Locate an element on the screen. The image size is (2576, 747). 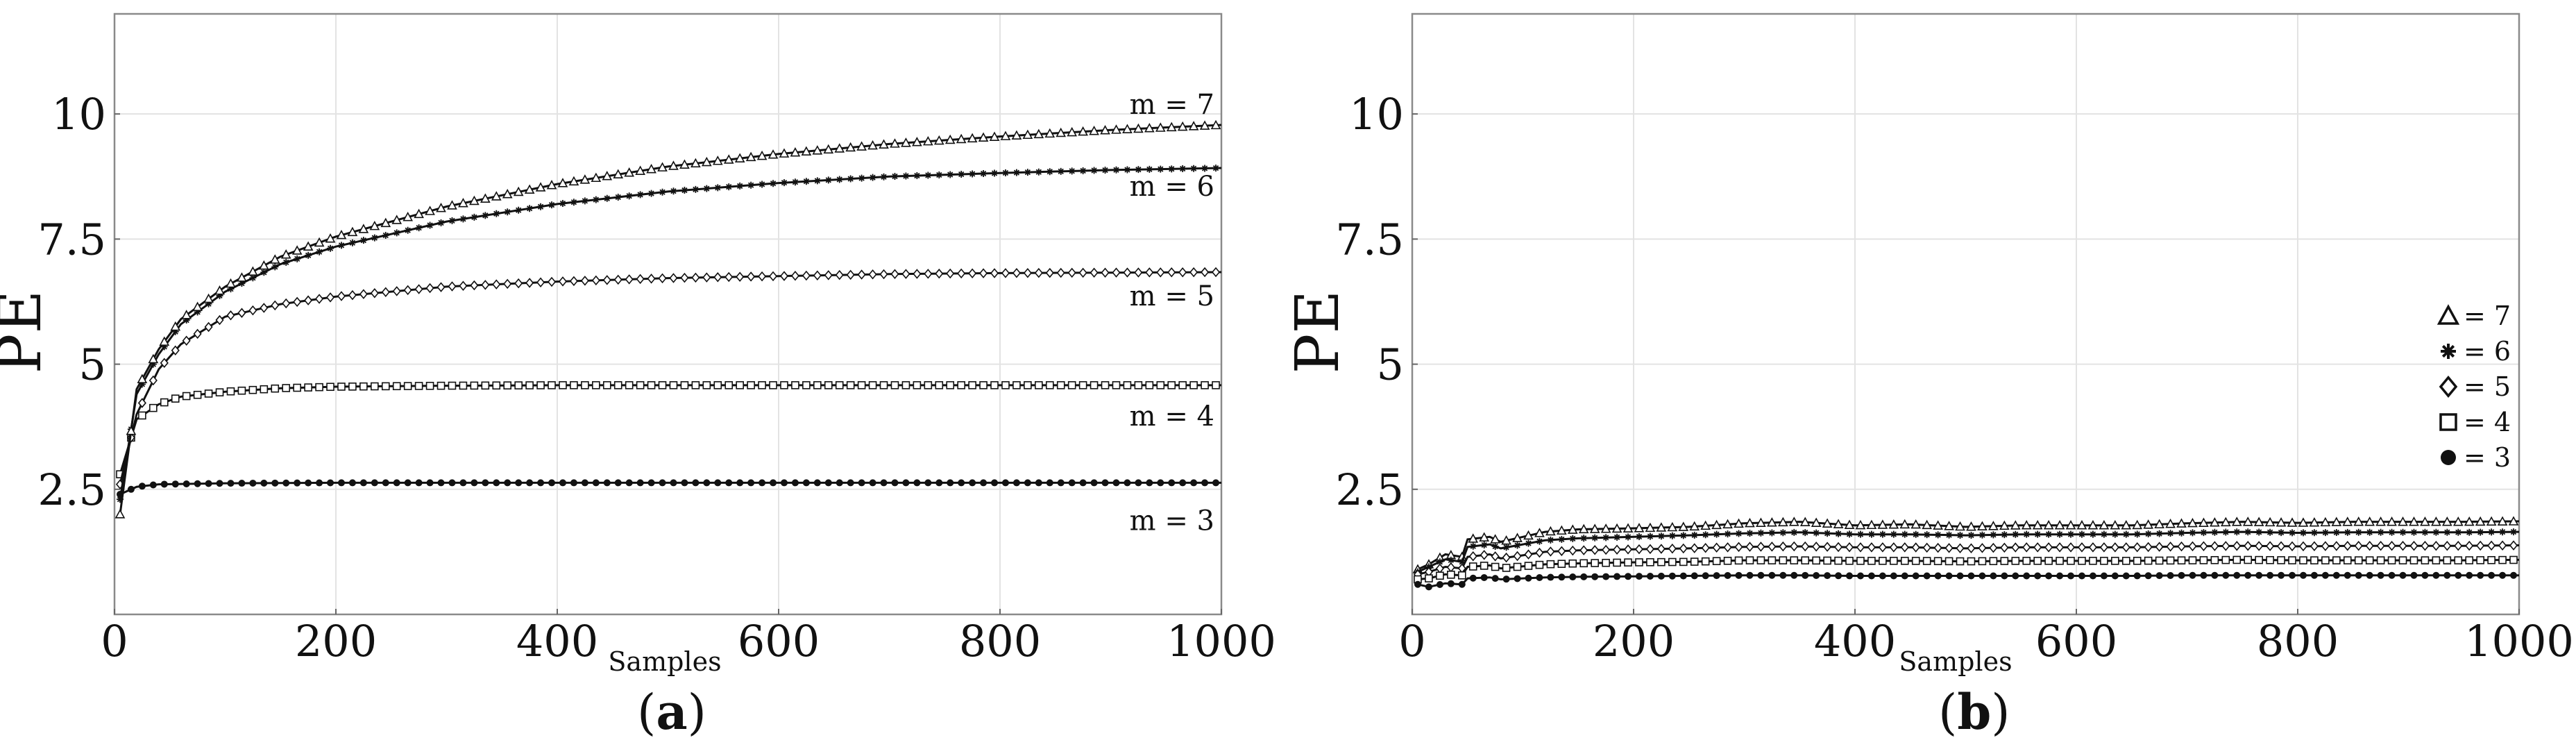
y-tick-label: 2.5 is located at coordinates (1369, 490).